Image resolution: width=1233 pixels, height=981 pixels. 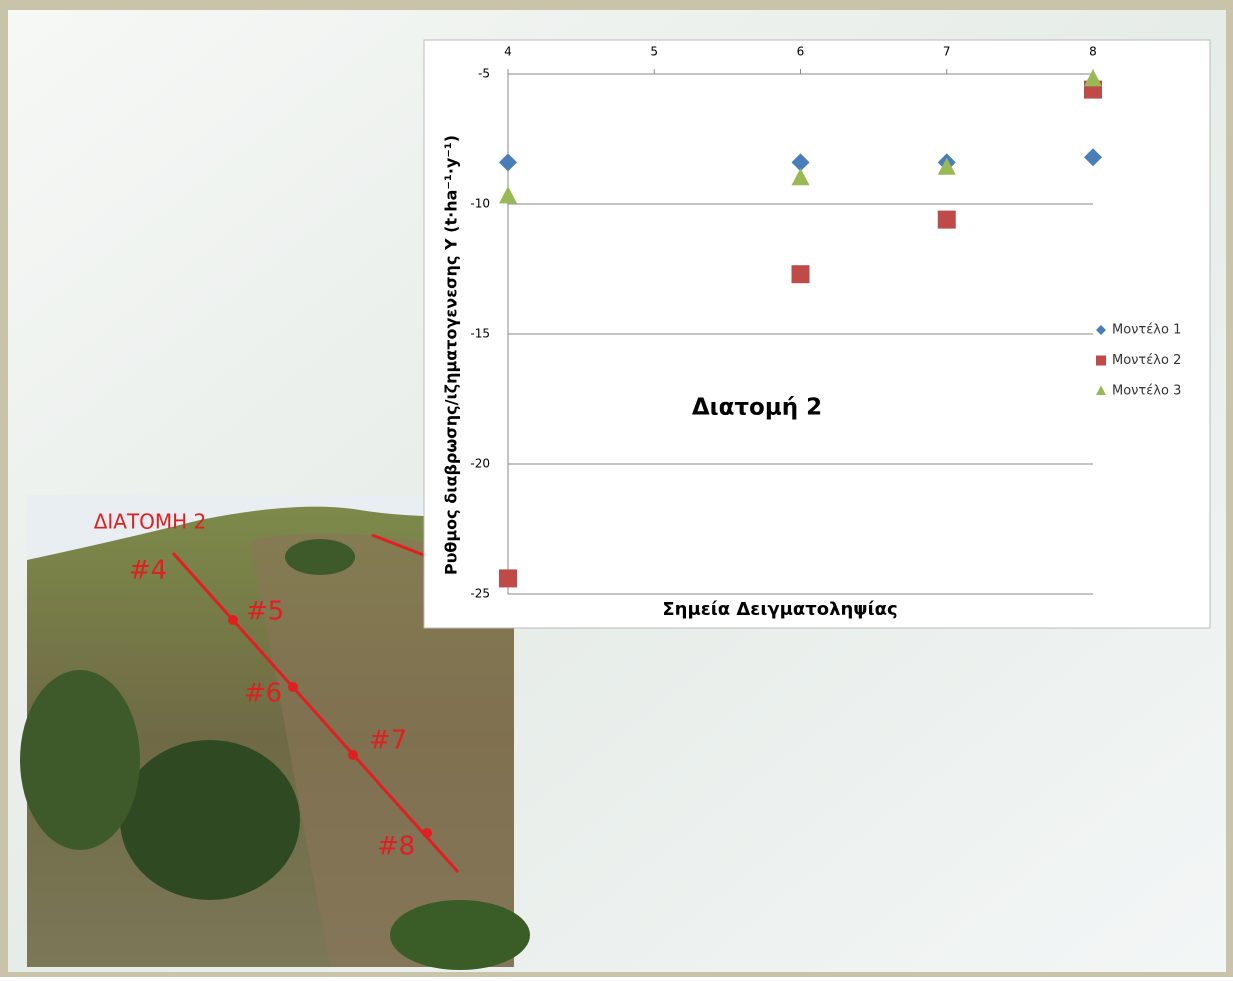 I want to click on point-label: #8, so click(x=396, y=847).